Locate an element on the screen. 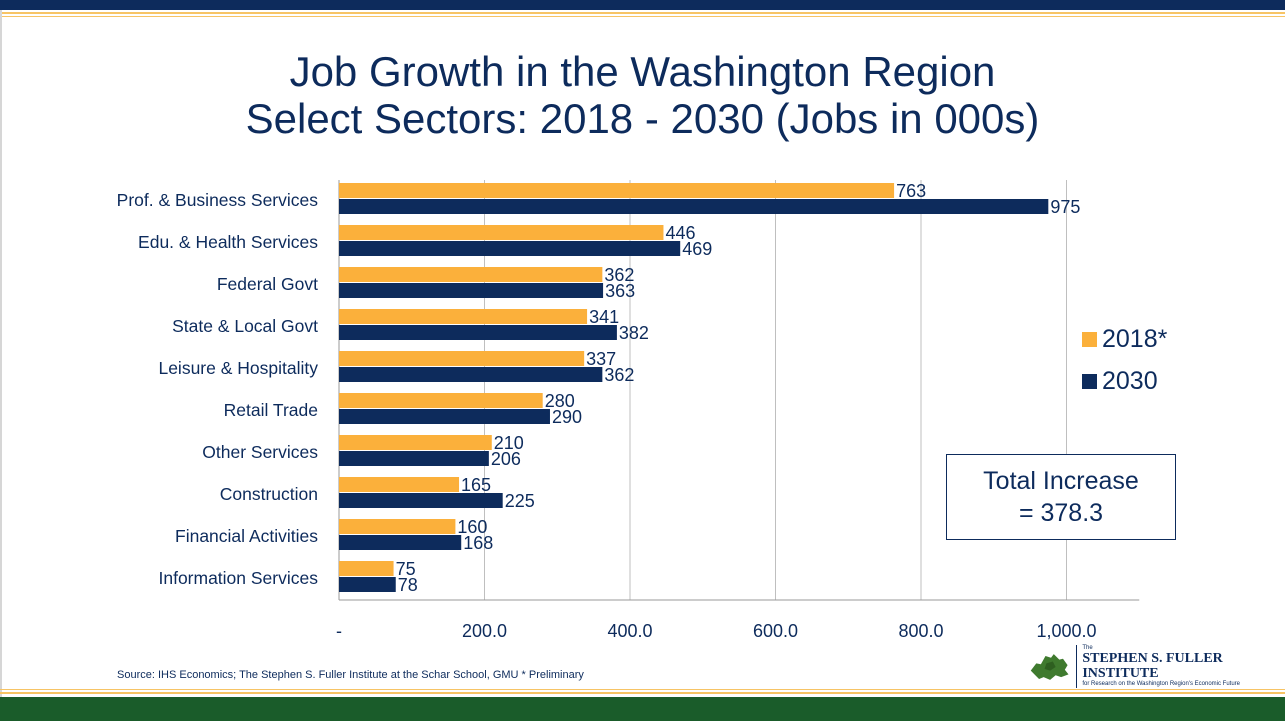 The height and width of the screenshot is (721, 1285). legend-label-2030: 2030 is located at coordinates (1130, 380).